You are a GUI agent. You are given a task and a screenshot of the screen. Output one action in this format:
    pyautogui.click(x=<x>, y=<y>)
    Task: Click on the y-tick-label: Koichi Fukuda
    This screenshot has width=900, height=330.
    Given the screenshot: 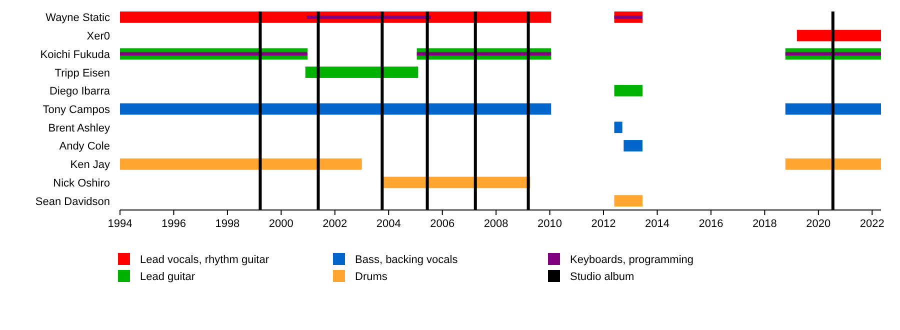 What is the action you would take?
    pyautogui.click(x=75, y=54)
    